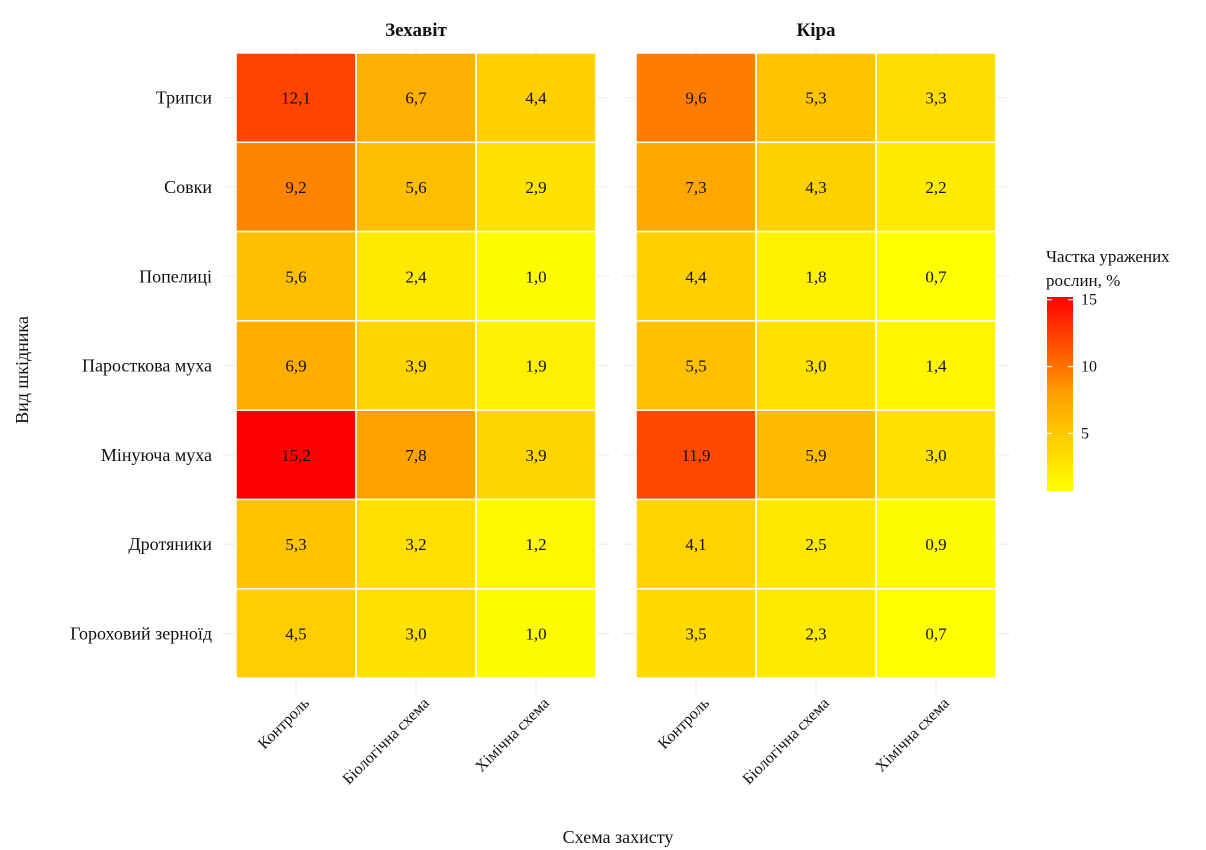  I want to click on cell-value-label: 2,4, so click(416, 276).